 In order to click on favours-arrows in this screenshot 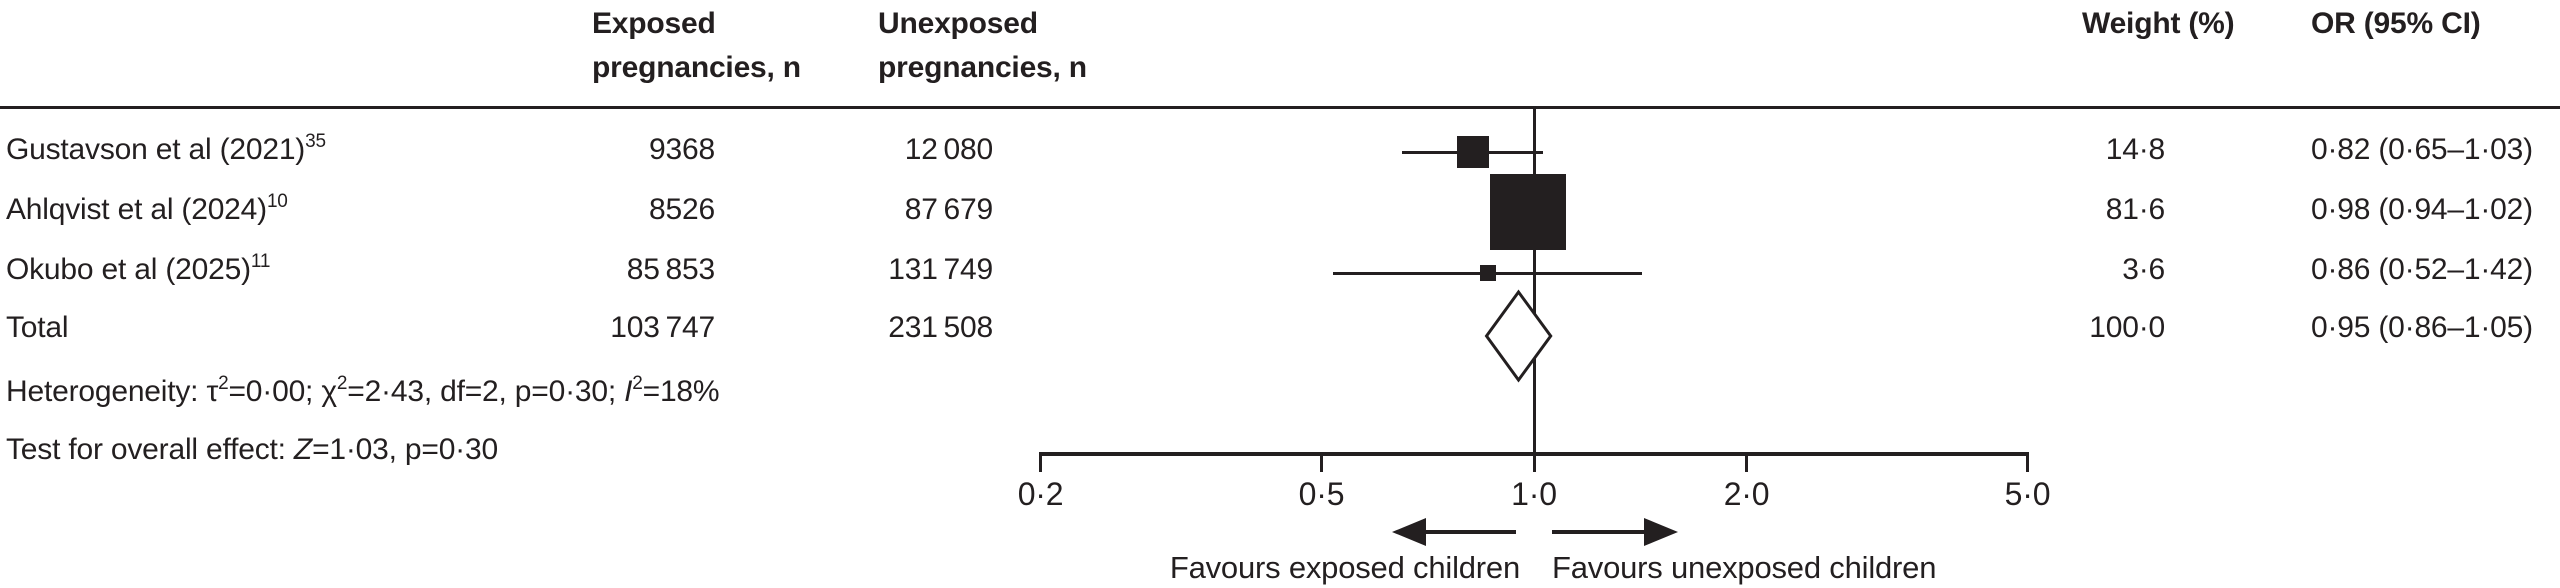, I will do `click(1535, 532)`.